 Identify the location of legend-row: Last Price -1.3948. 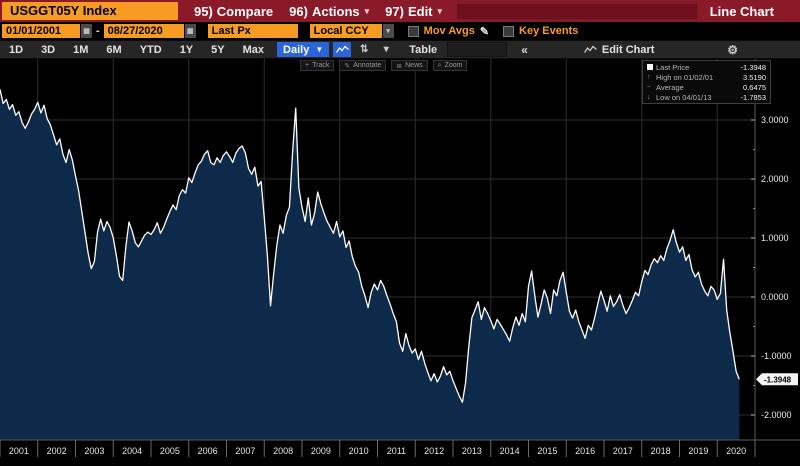
(706, 67).